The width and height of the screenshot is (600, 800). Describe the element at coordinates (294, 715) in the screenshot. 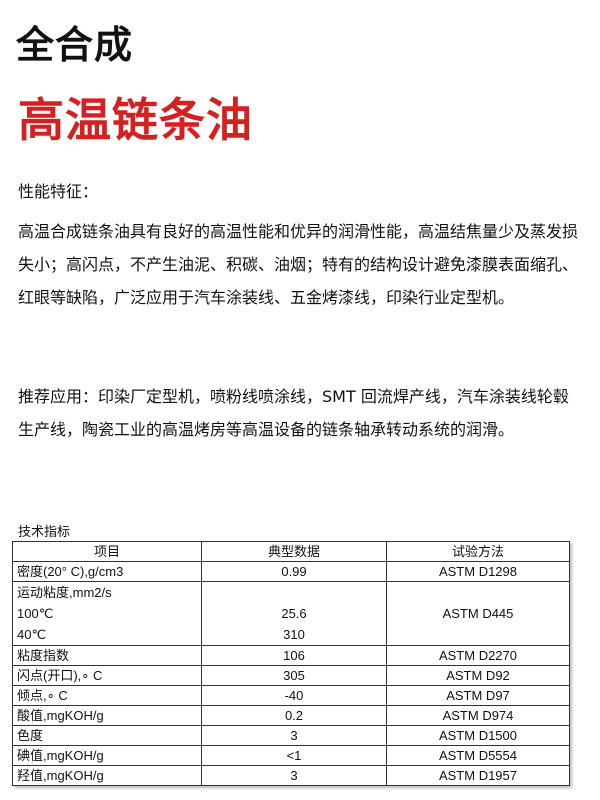

I see `cell-value: 0.2` at that location.